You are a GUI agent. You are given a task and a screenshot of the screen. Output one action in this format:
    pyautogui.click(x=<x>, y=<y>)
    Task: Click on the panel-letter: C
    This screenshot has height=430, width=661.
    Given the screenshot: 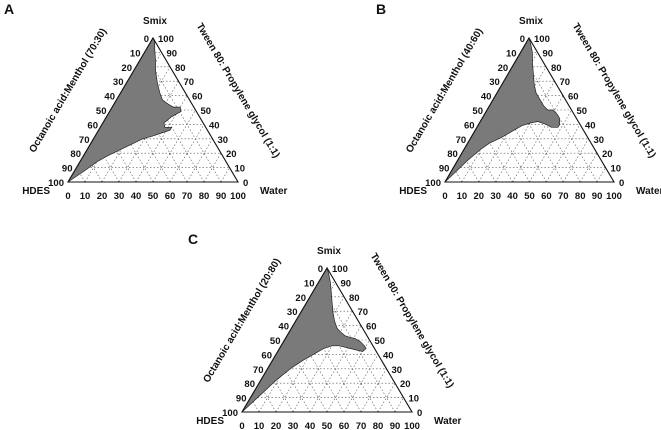 What is the action you would take?
    pyautogui.click(x=193, y=239)
    